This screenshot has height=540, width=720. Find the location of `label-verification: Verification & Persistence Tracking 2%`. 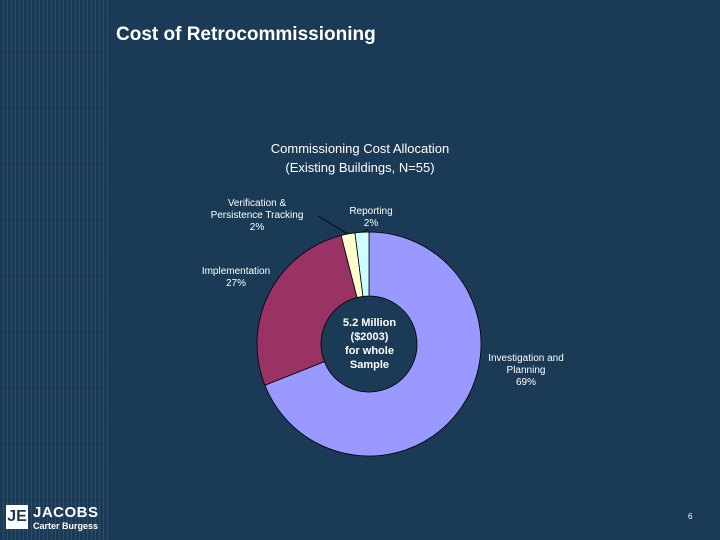

label-verification: Verification & Persistence Tracking 2% is located at coordinates (257, 216).